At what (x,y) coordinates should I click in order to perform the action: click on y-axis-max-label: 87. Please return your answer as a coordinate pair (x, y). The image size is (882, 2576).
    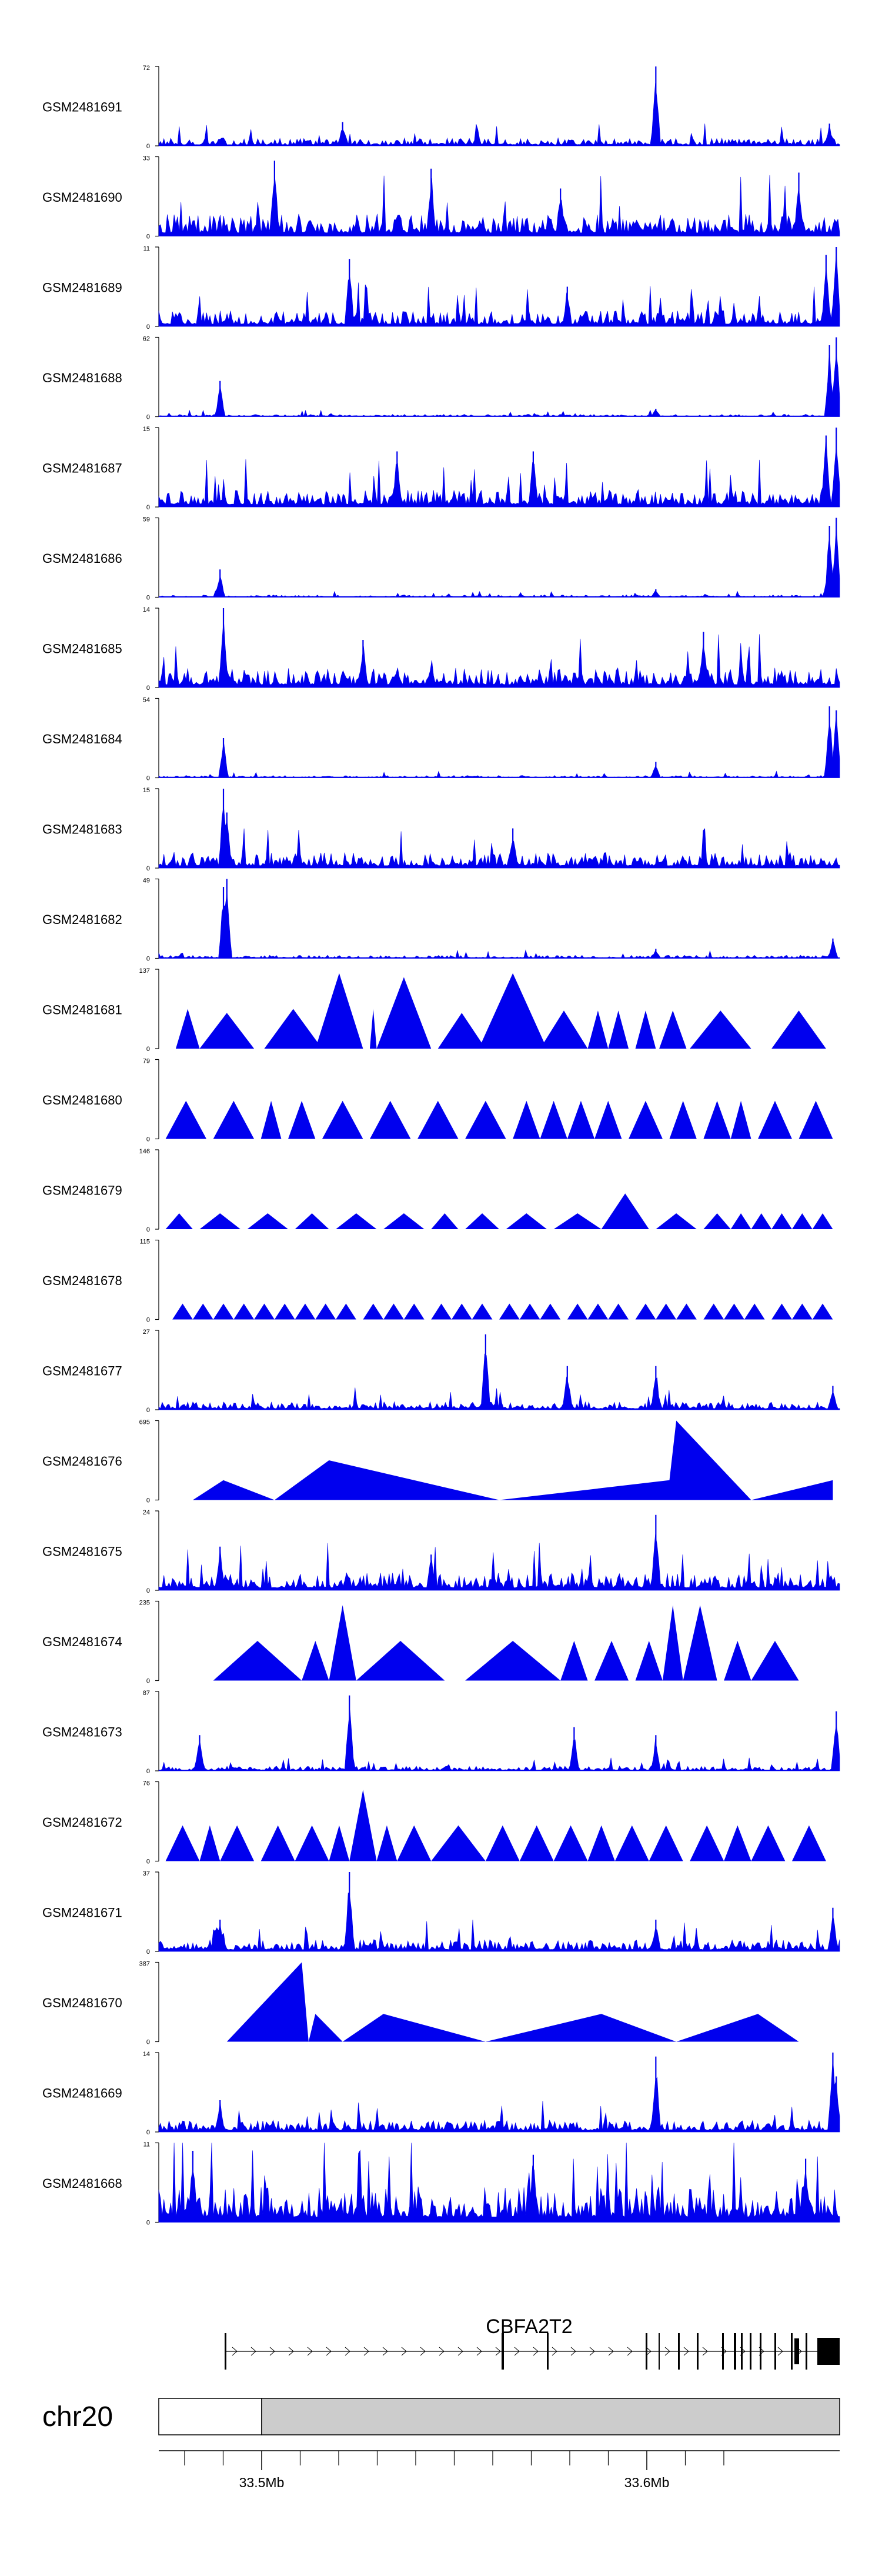
    Looking at the image, I should click on (146, 1693).